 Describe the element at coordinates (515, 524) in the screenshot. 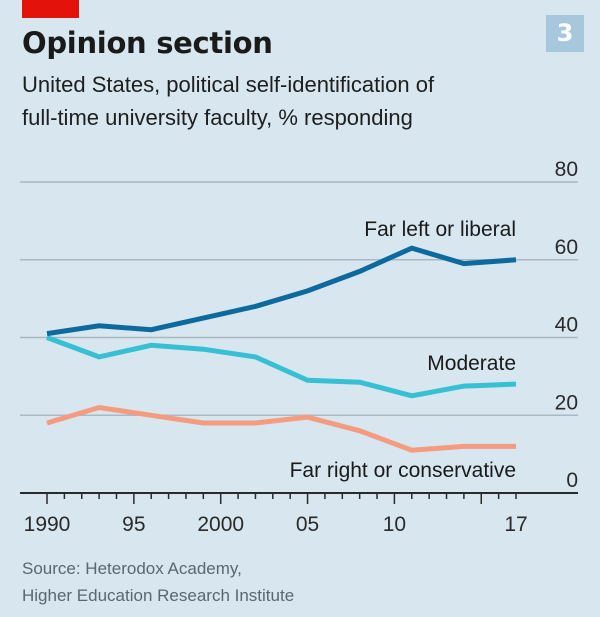

I see `x-tick-label: 17` at that location.